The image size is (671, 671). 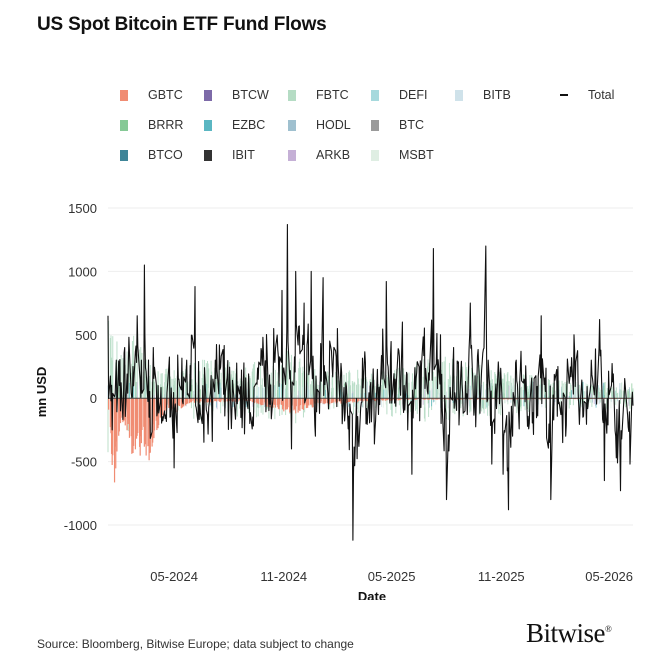 I want to click on legend-item-brrr: BRRR, so click(x=151, y=125).